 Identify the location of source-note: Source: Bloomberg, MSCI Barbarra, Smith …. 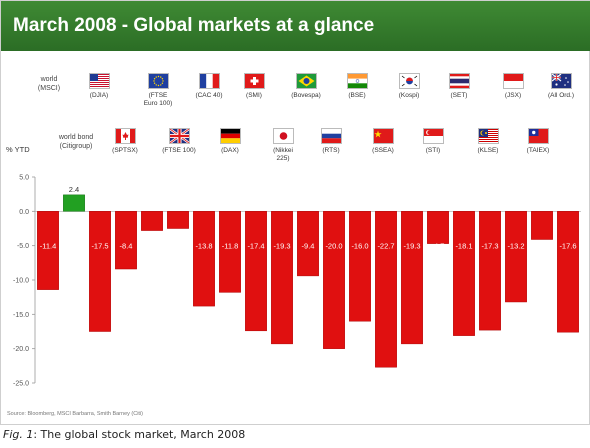
(75, 414).